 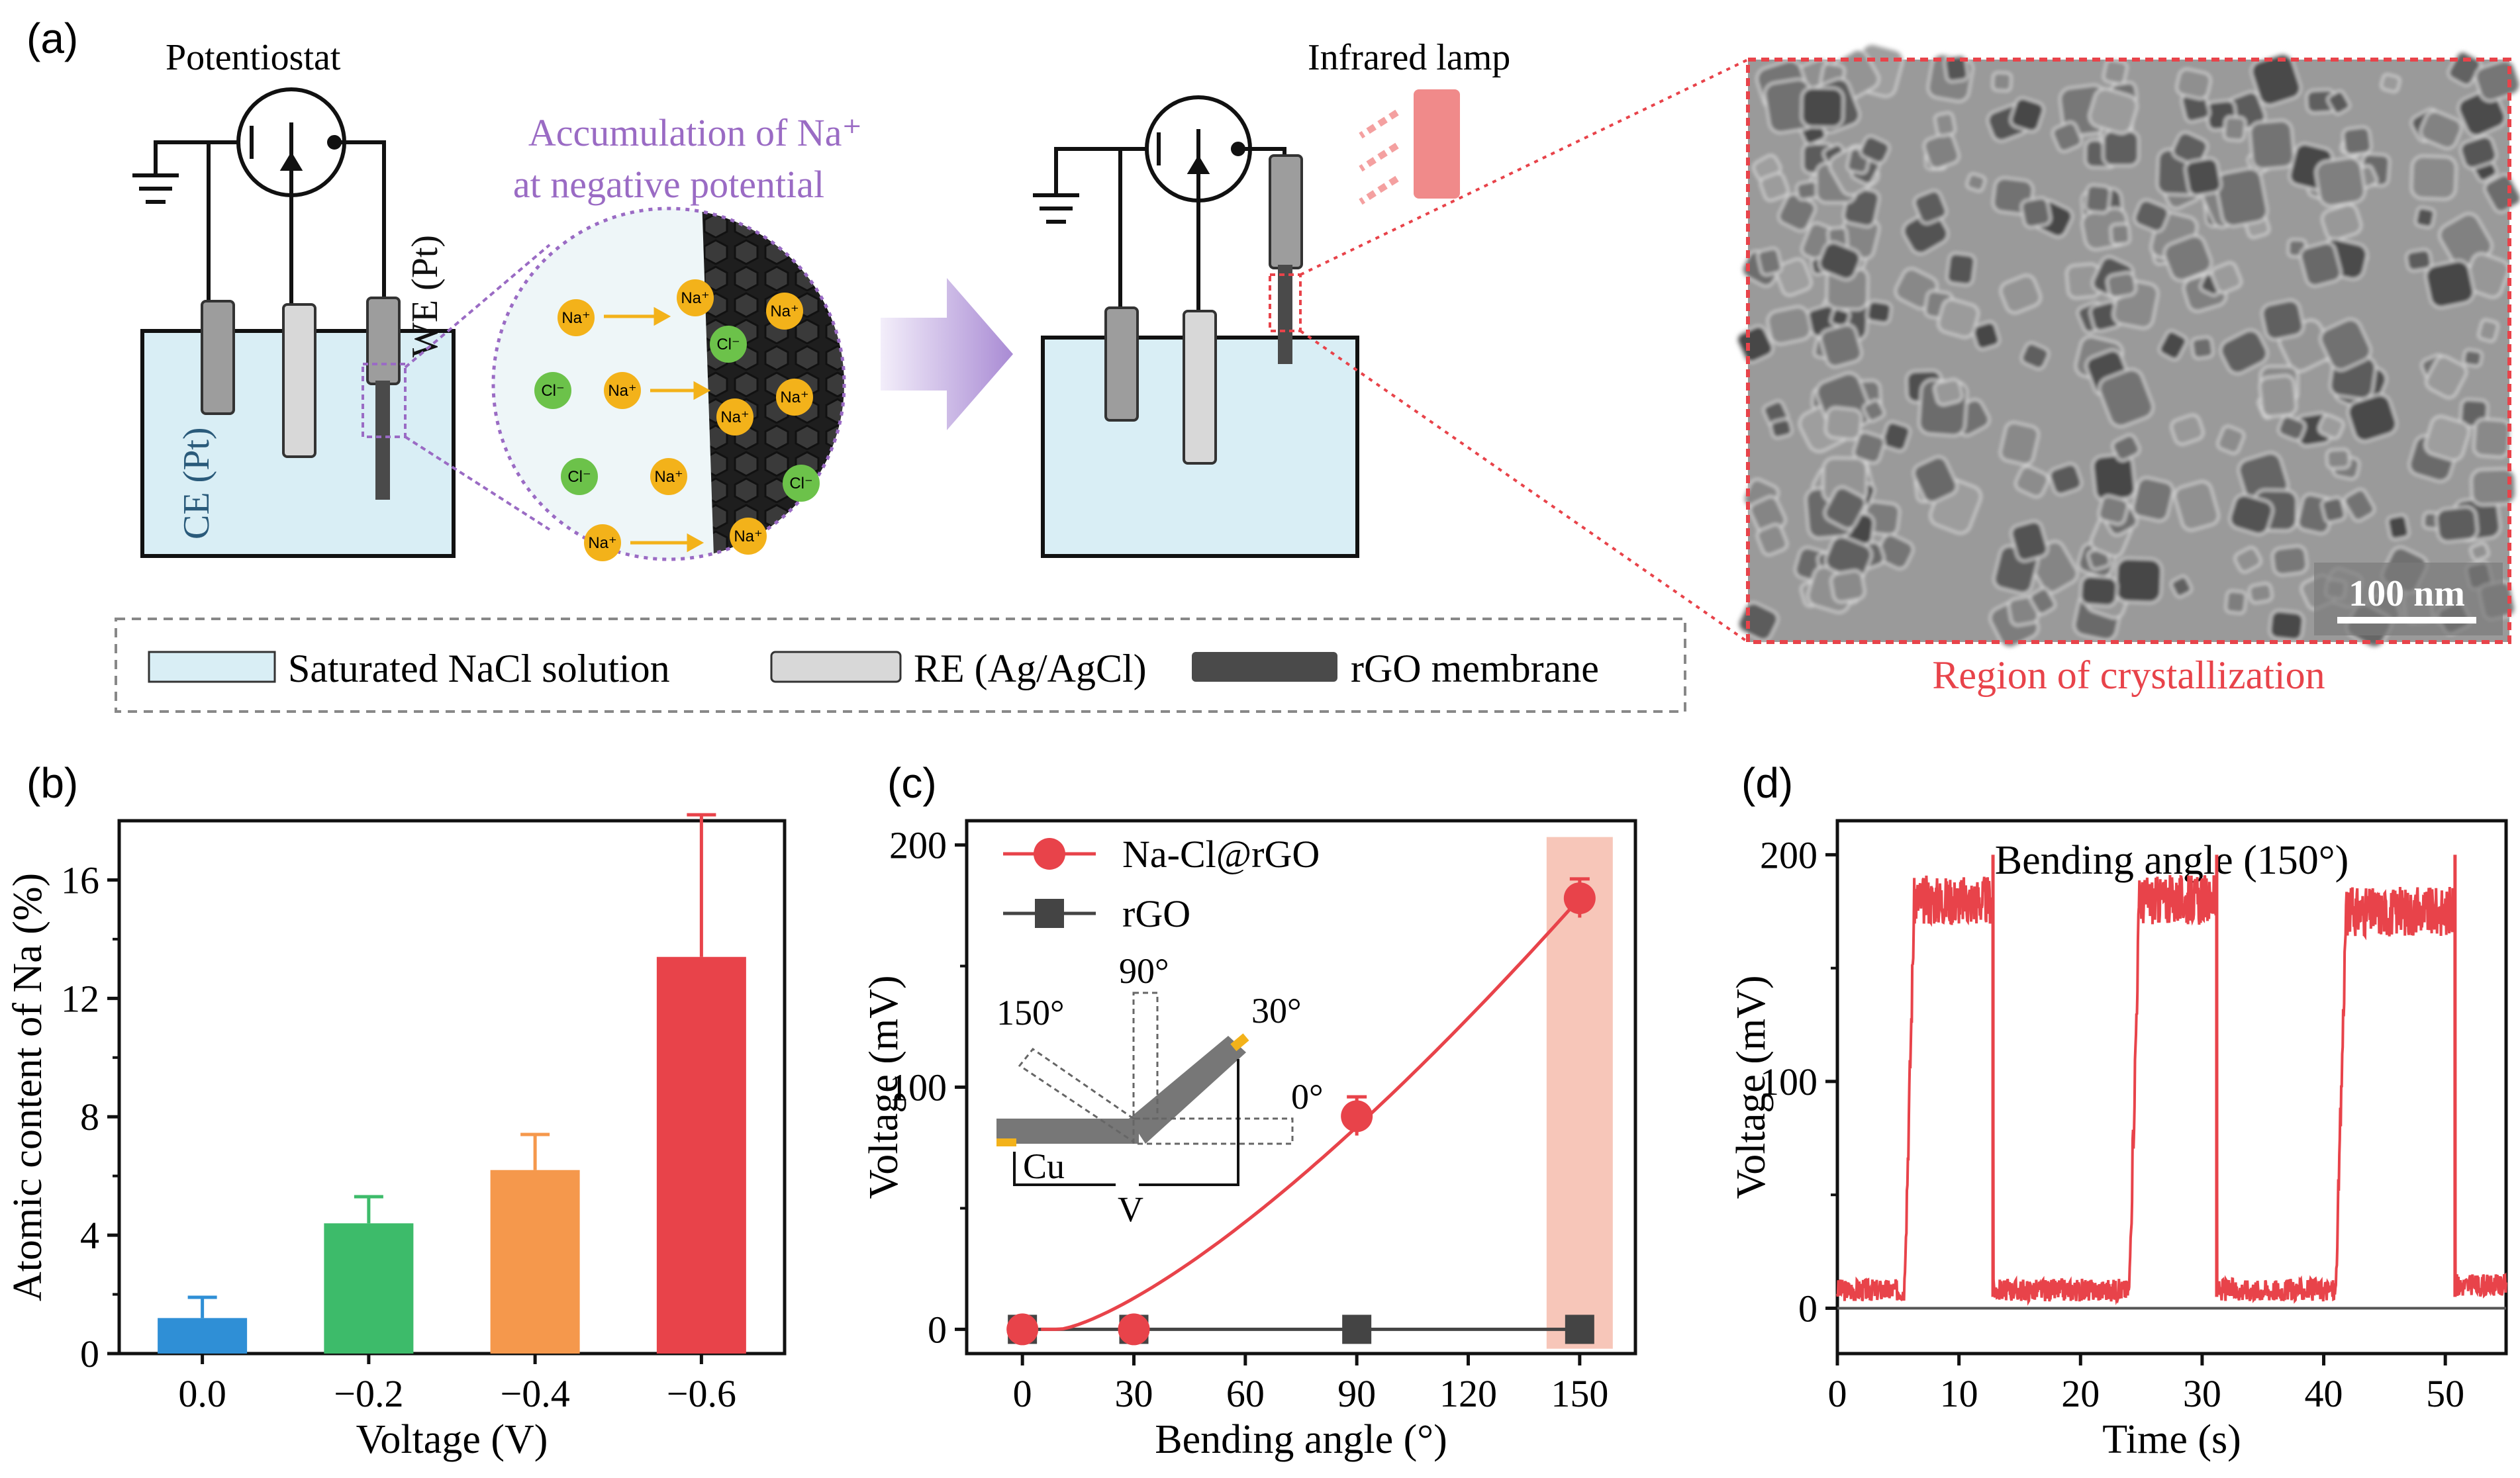 What do you see at coordinates (80, 879) in the screenshot?
I see `y-tick-label: 16` at bounding box center [80, 879].